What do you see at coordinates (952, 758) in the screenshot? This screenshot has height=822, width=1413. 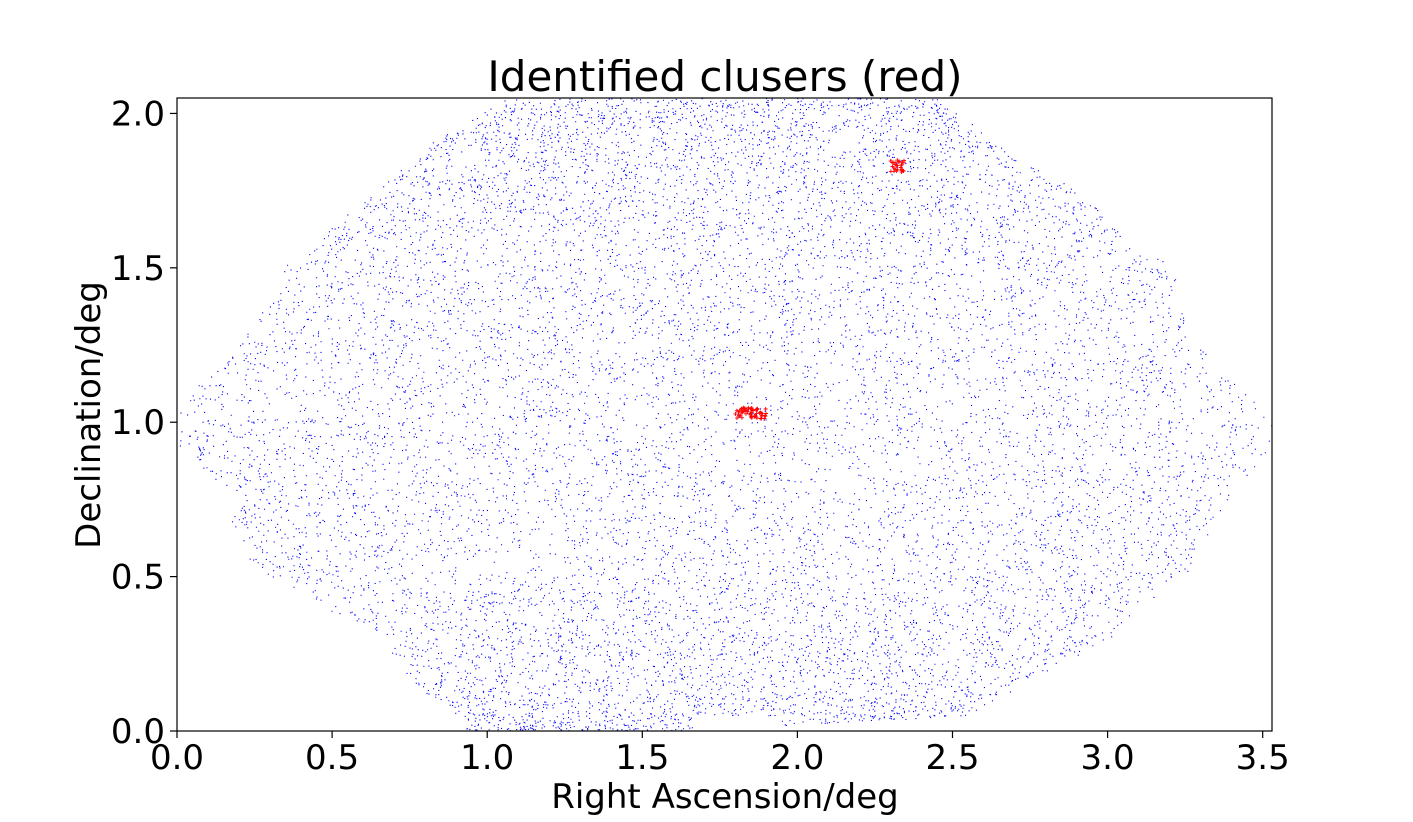 I see `x-tick-label: 2.5` at bounding box center [952, 758].